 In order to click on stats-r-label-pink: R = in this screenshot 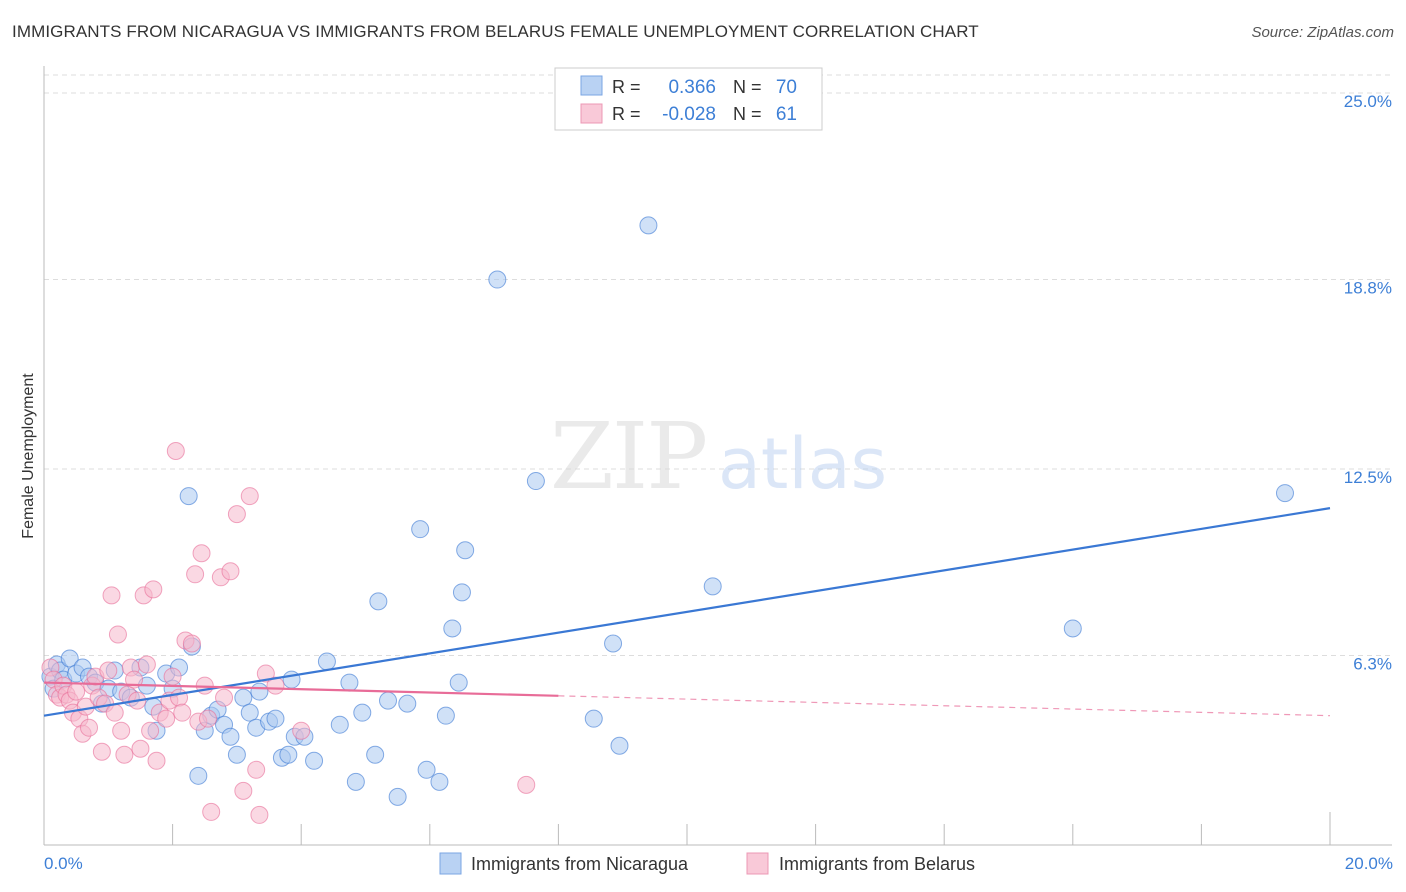, I will do `click(626, 114)`.